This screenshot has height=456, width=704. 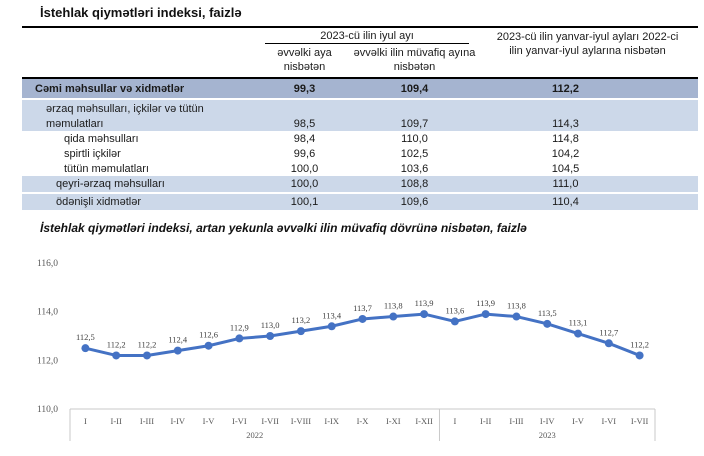 I want to click on x-tick-label: I-IX, so click(x=331, y=421).